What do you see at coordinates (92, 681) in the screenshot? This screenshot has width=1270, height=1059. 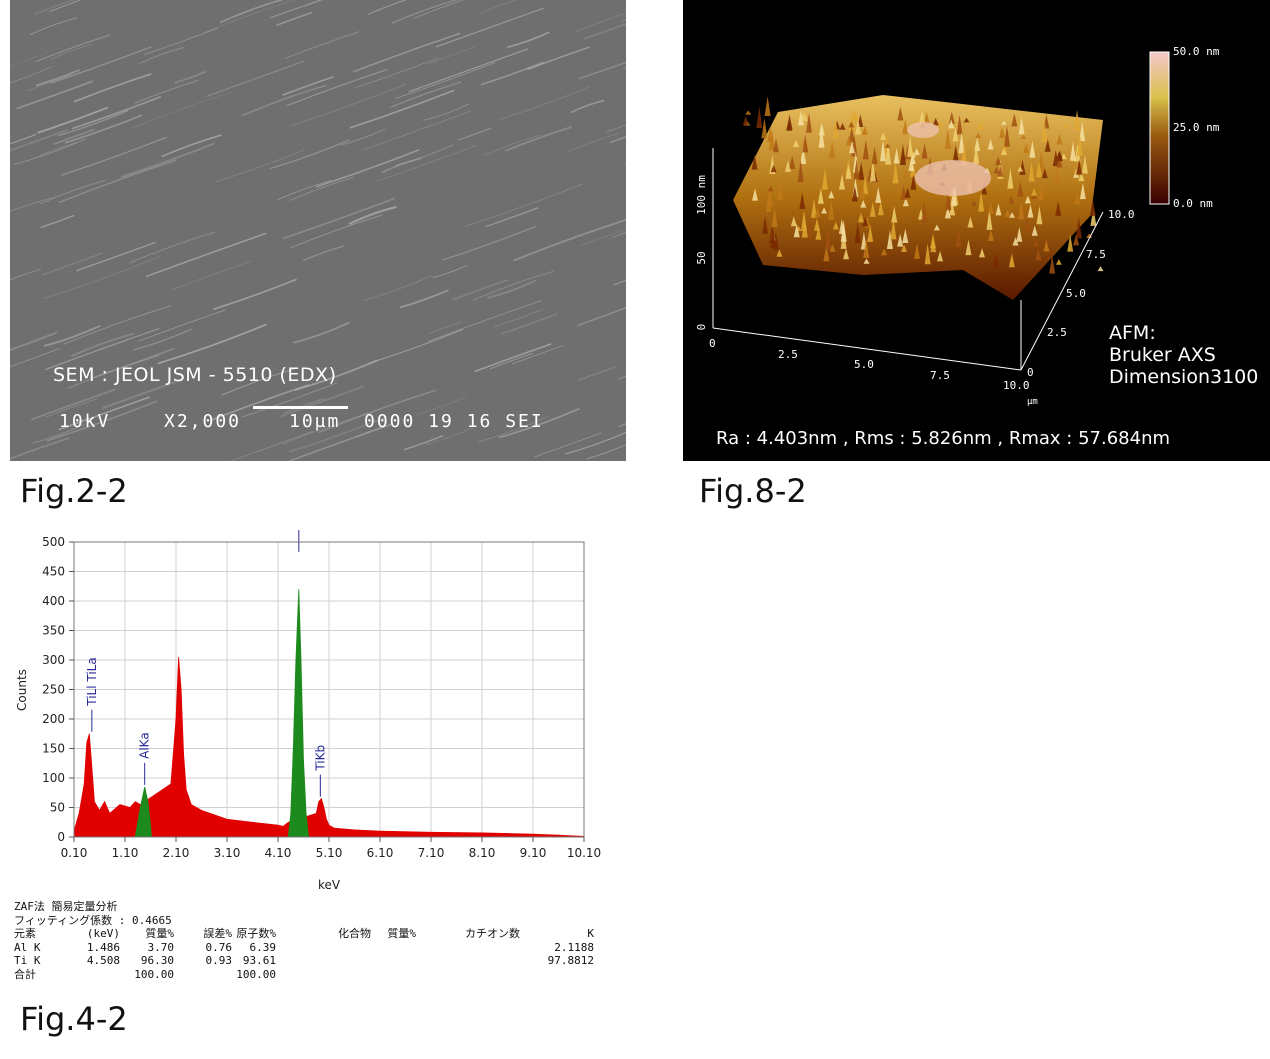 I see `edx-peak-label: TiLl TiLa` at bounding box center [92, 681].